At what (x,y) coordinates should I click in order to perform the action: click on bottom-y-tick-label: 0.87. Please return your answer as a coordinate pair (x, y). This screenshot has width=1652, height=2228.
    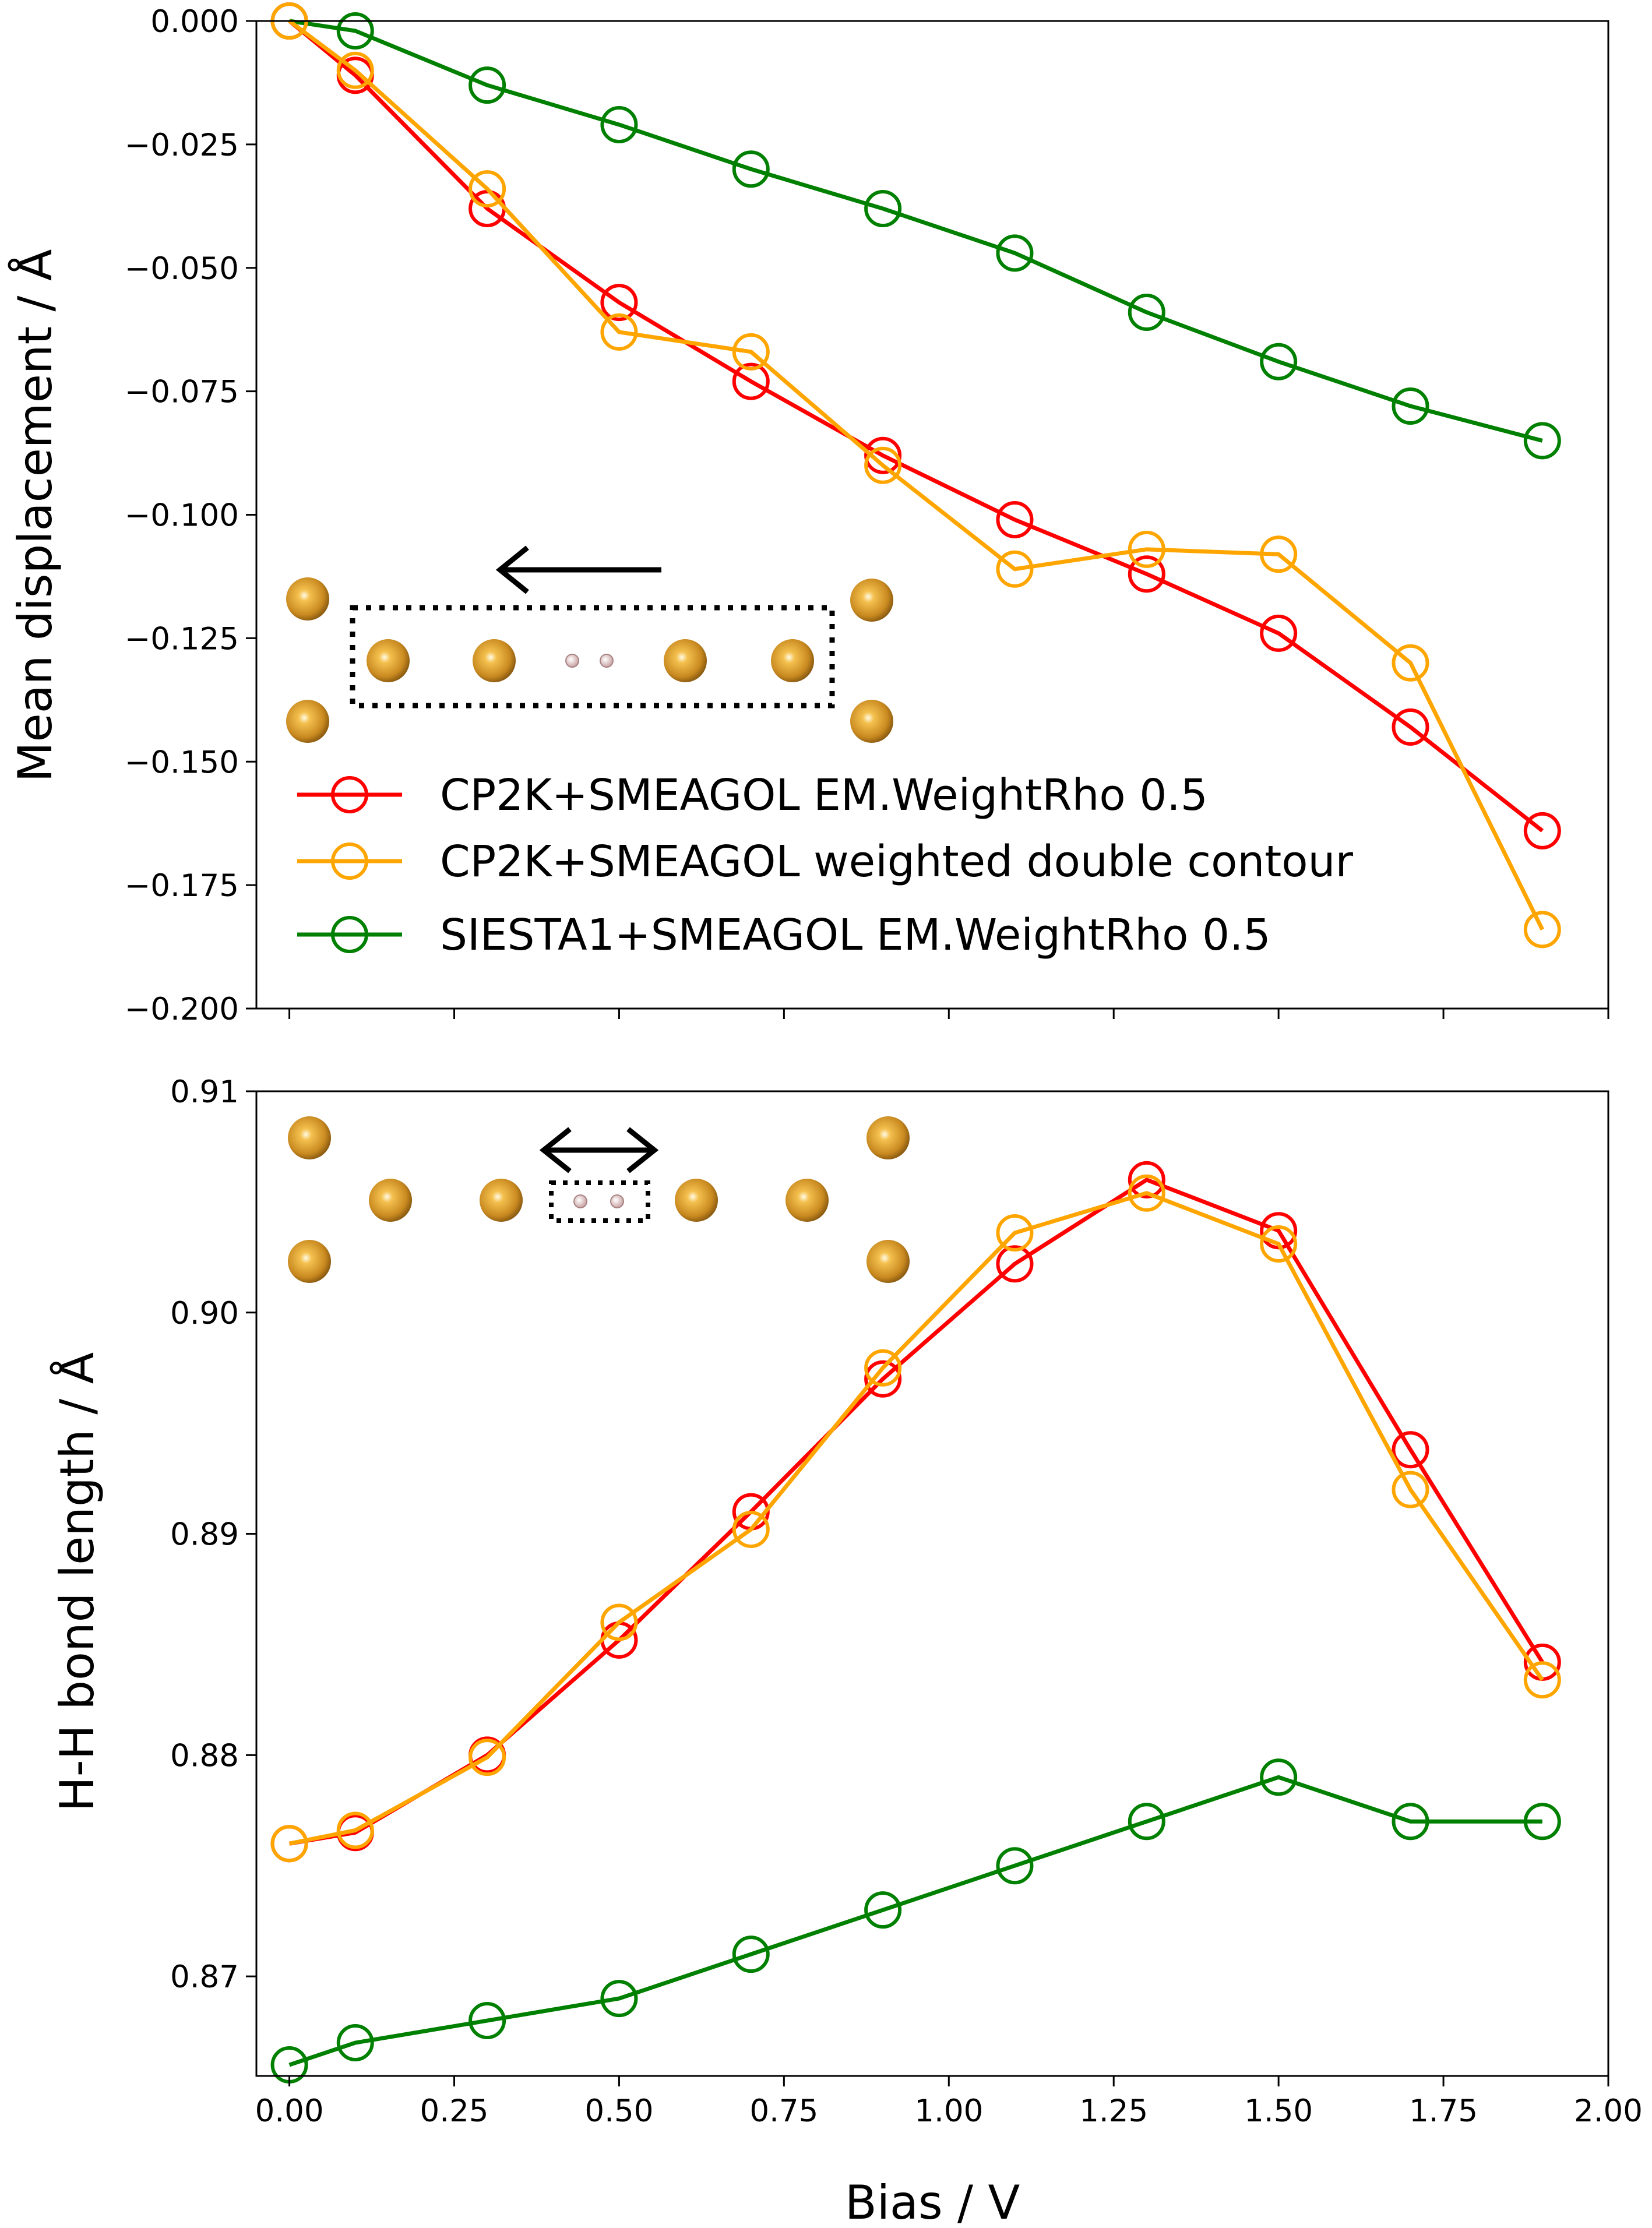
    Looking at the image, I should click on (205, 1977).